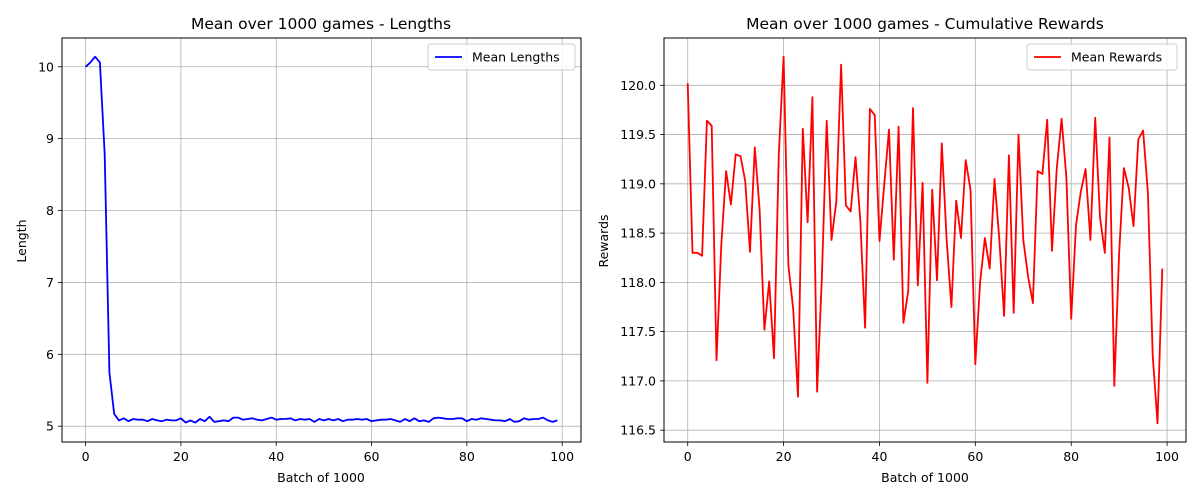  I want to click on y-tick-label: 9, so click(50, 138).